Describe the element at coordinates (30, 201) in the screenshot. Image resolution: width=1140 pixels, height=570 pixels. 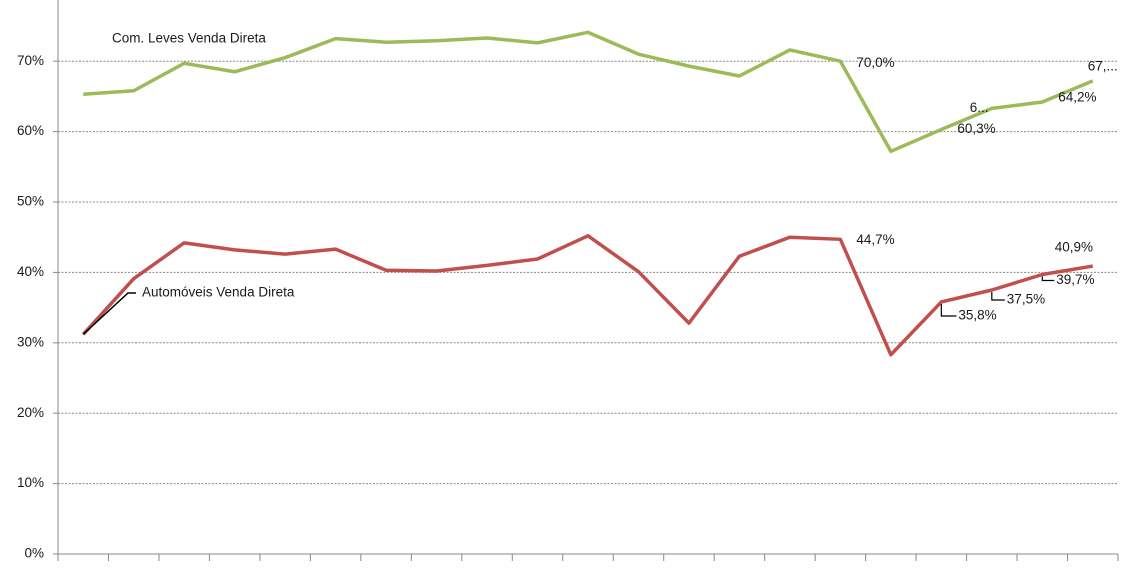
I see `y-tick-label: 50%` at that location.